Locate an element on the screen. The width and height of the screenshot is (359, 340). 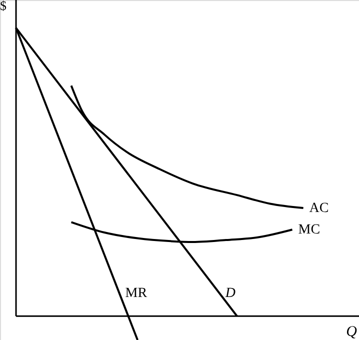
series-label: MC is located at coordinates (309, 230).